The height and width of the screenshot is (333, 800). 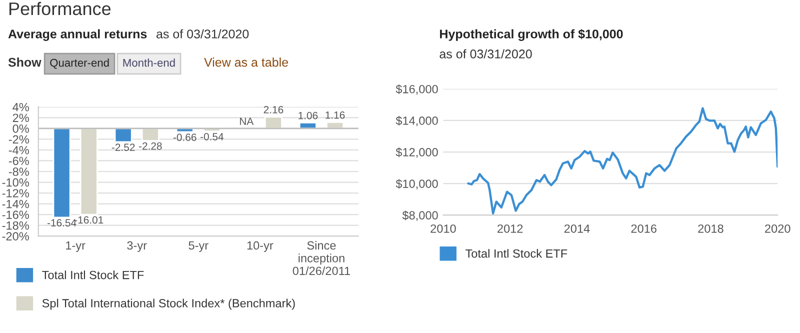 I want to click on x-tick-label: 3-yr, so click(x=137, y=246).